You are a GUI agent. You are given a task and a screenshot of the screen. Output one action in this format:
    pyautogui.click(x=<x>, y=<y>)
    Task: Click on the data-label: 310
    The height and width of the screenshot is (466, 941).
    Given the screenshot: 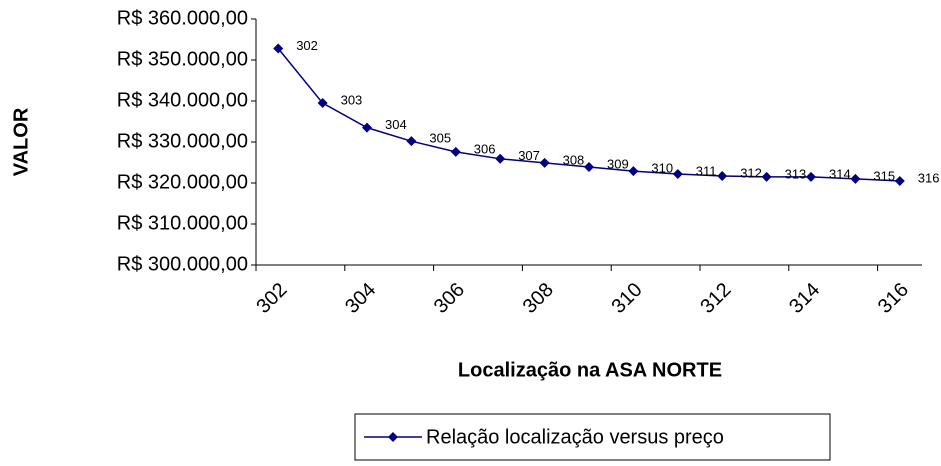 What is the action you would take?
    pyautogui.click(x=662, y=168)
    